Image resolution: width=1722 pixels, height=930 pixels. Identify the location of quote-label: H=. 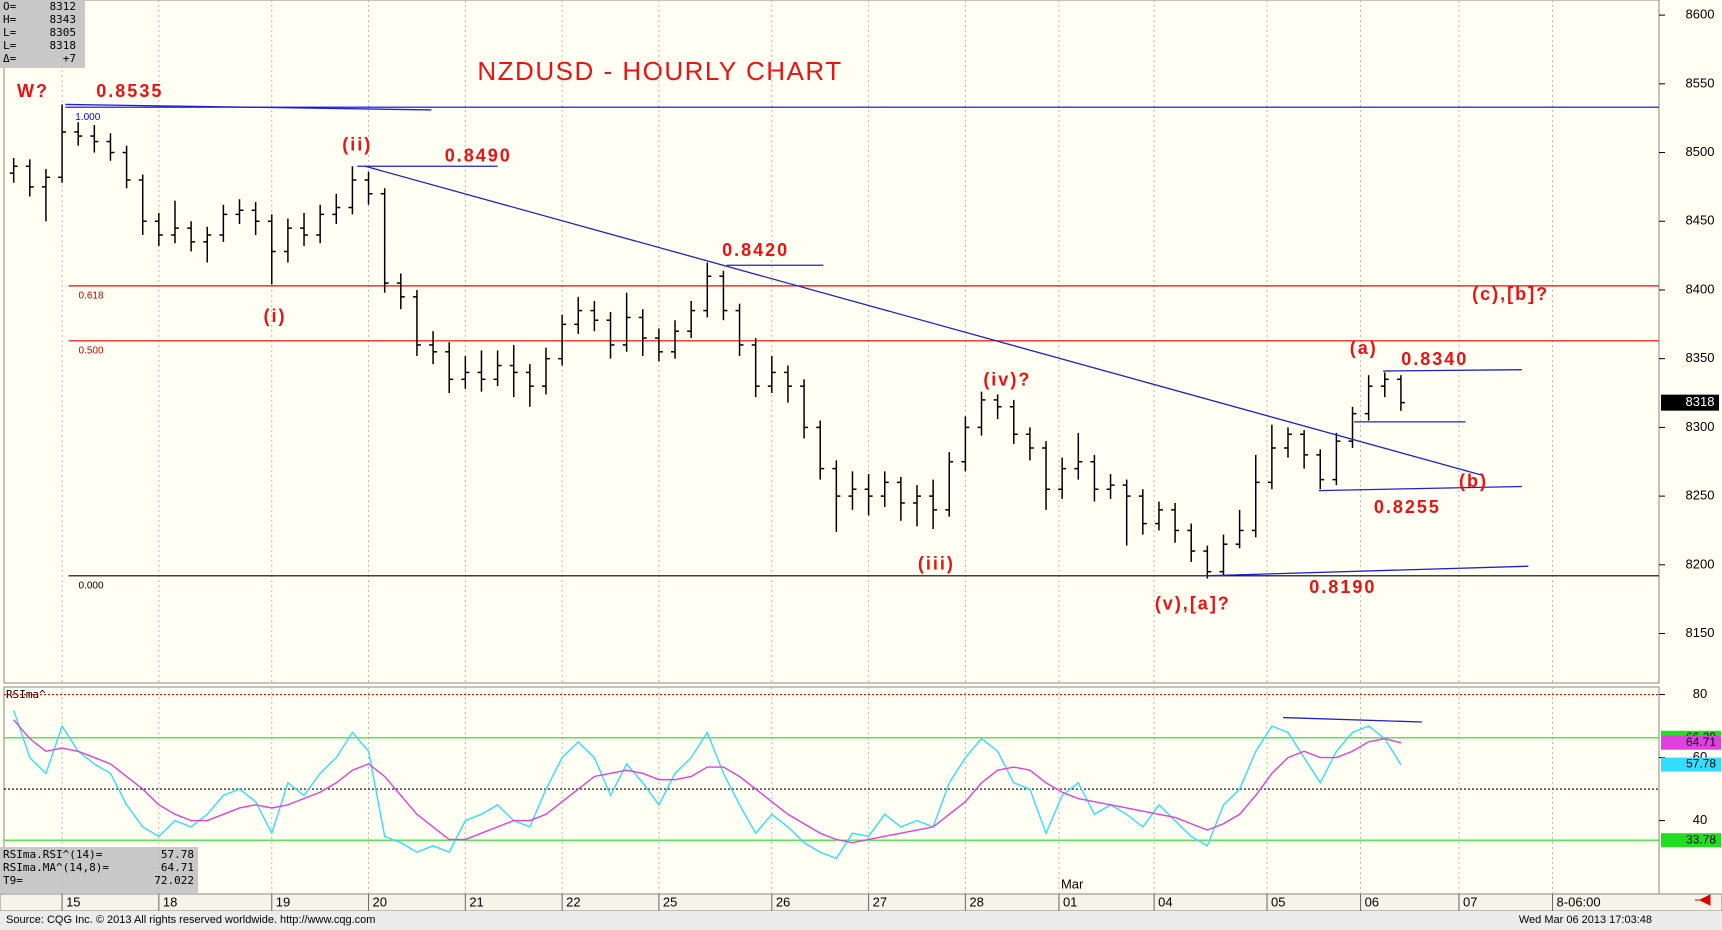
(10, 19).